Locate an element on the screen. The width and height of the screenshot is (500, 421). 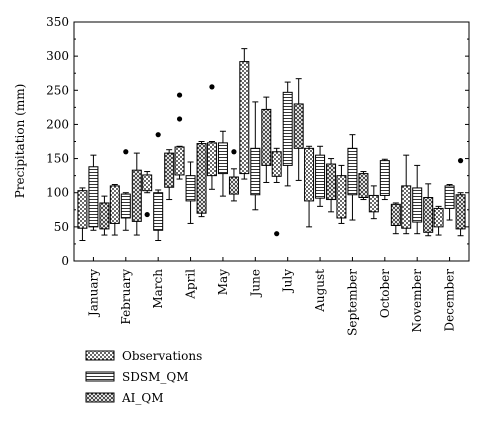
legend-label: AI_QM is located at coordinates (142, 398).